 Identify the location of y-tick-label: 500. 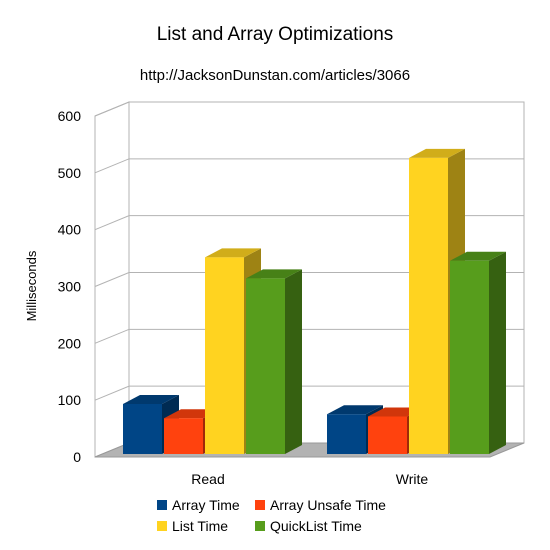
(70, 173).